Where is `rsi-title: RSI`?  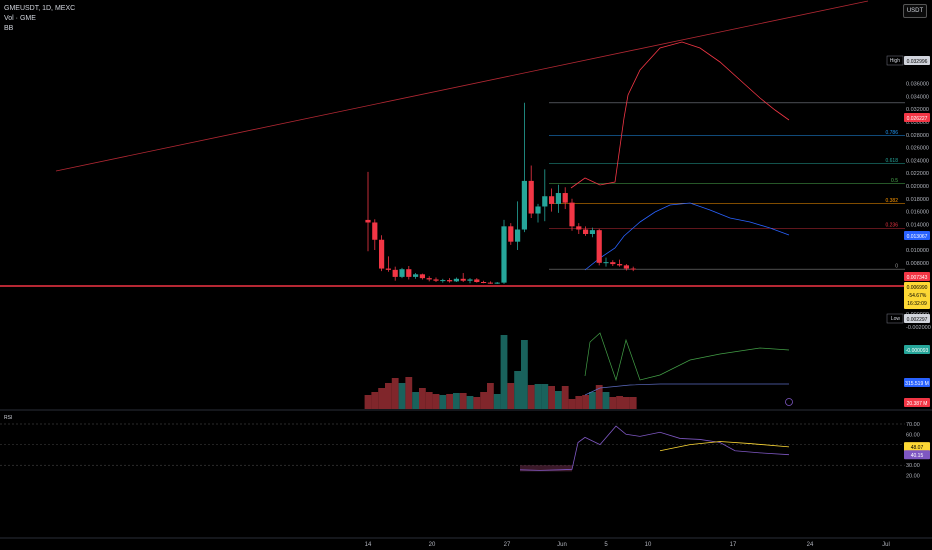 rsi-title: RSI is located at coordinates (8, 418).